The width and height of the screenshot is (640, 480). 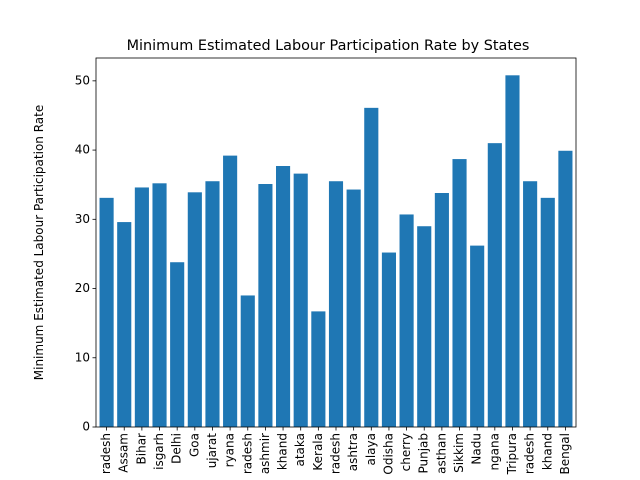 What do you see at coordinates (512, 454) in the screenshot?
I see `x-tick-label: Tripura` at bounding box center [512, 454].